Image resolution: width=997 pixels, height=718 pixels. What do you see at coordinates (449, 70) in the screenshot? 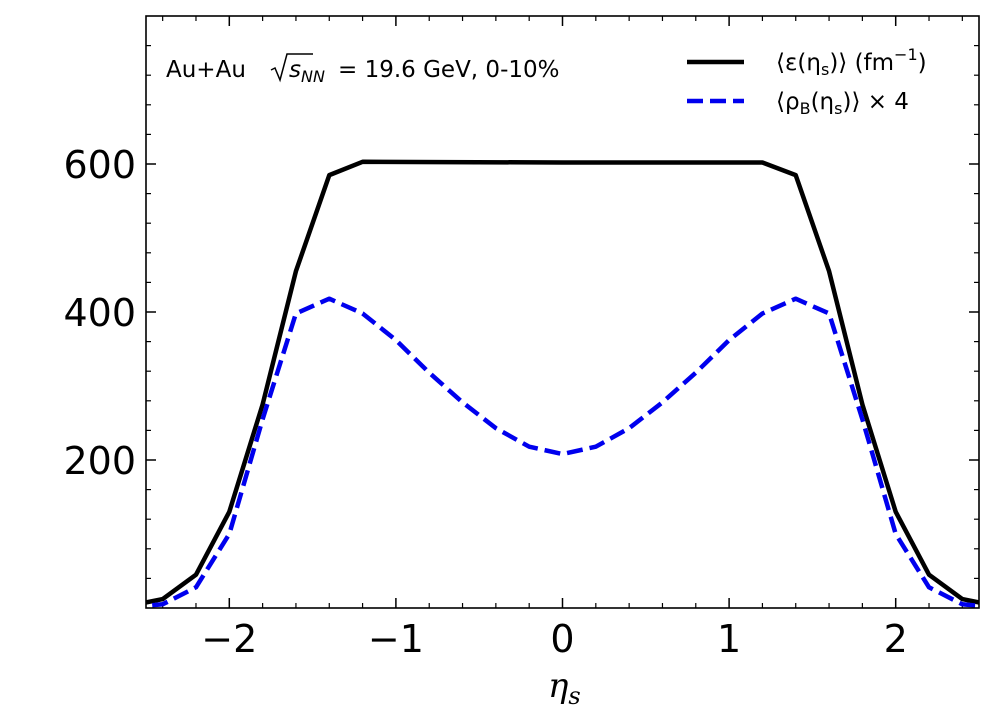
I see `annotation-energy: = 19.6 GeV, 0-10%` at bounding box center [449, 70].